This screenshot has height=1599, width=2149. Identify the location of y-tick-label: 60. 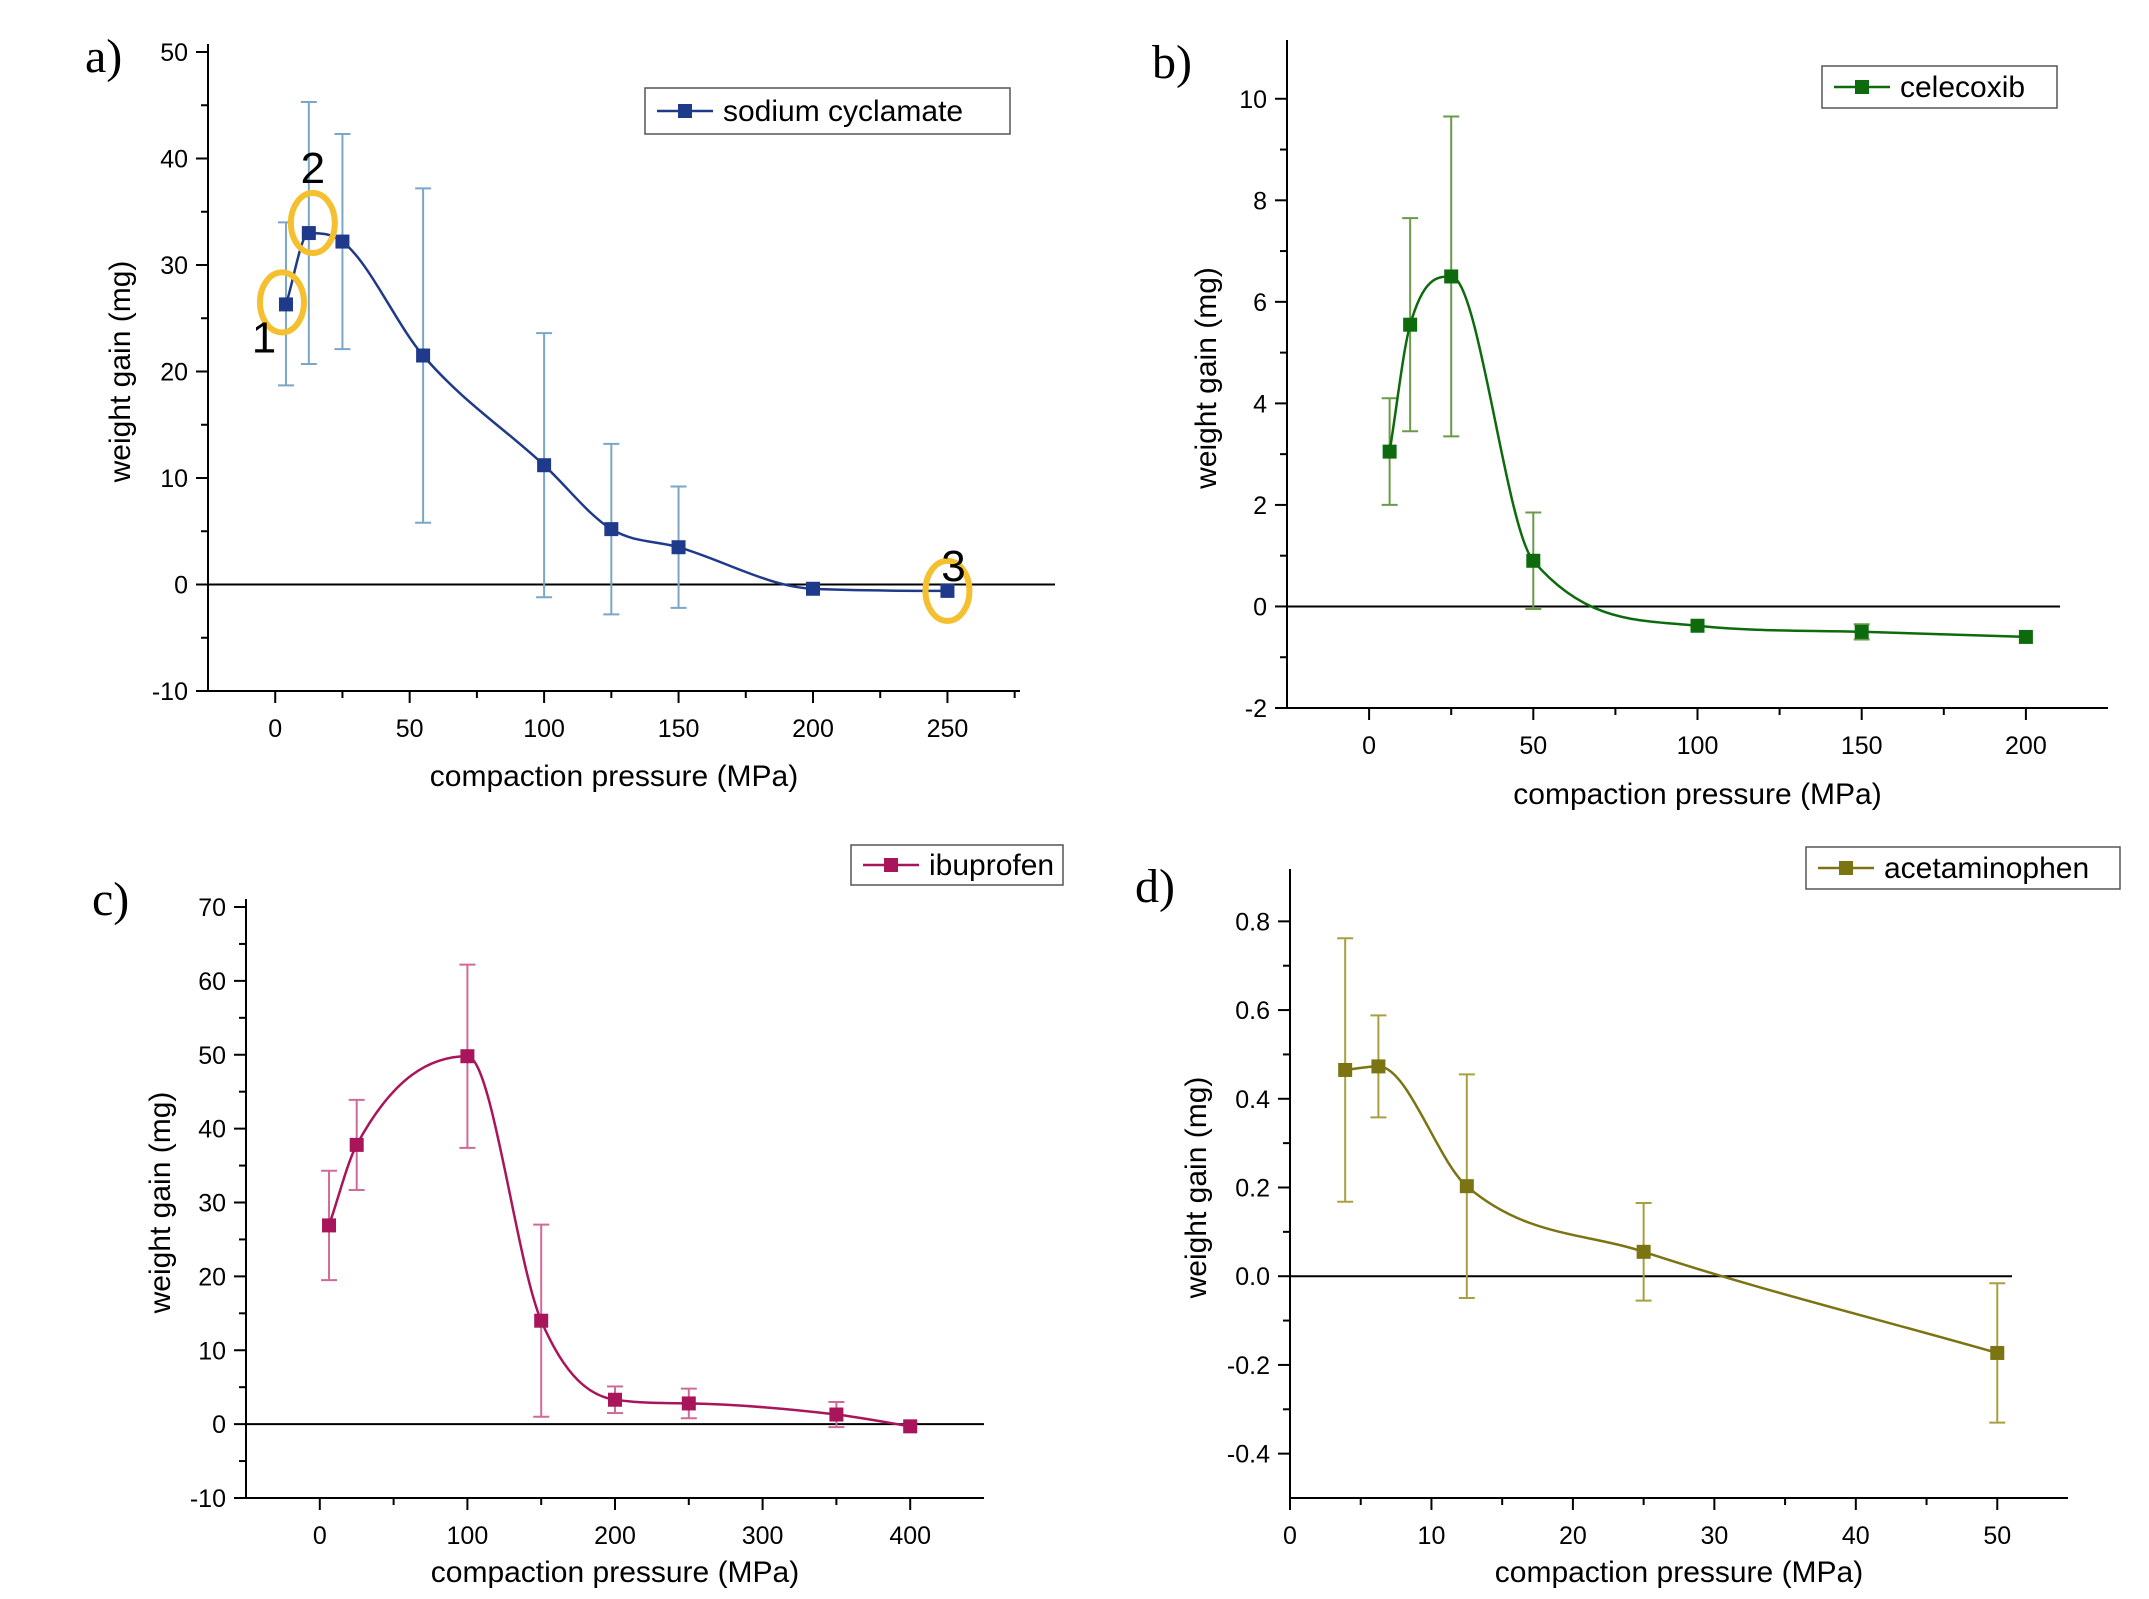
(212, 982).